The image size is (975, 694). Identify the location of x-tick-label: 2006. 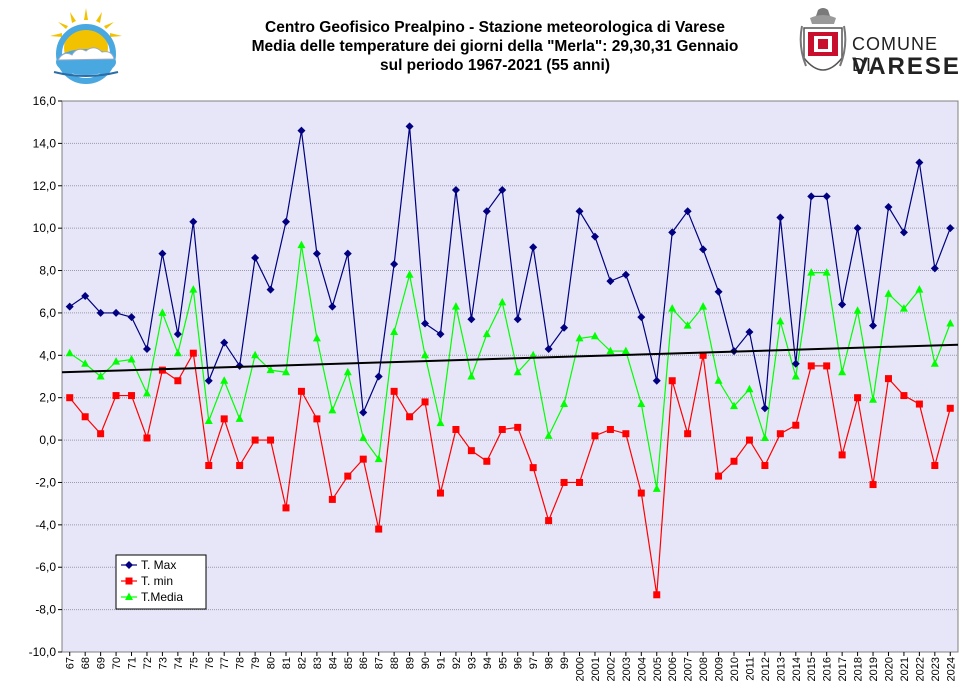
(673, 669).